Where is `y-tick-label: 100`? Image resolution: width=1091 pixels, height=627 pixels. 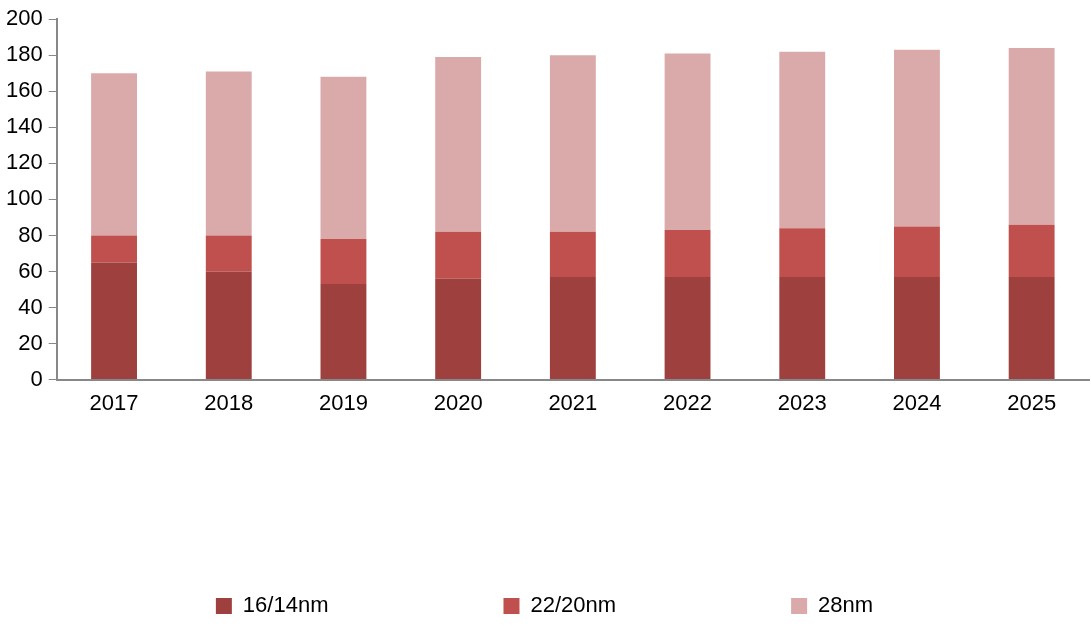
y-tick-label: 100 is located at coordinates (24, 198).